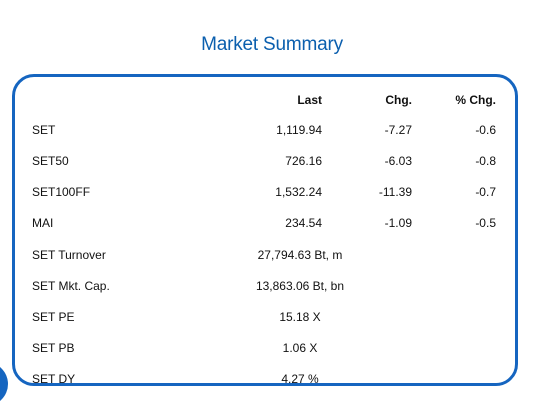  Describe the element at coordinates (398, 161) in the screenshot. I see `row-chg-set50: -6.03` at that location.